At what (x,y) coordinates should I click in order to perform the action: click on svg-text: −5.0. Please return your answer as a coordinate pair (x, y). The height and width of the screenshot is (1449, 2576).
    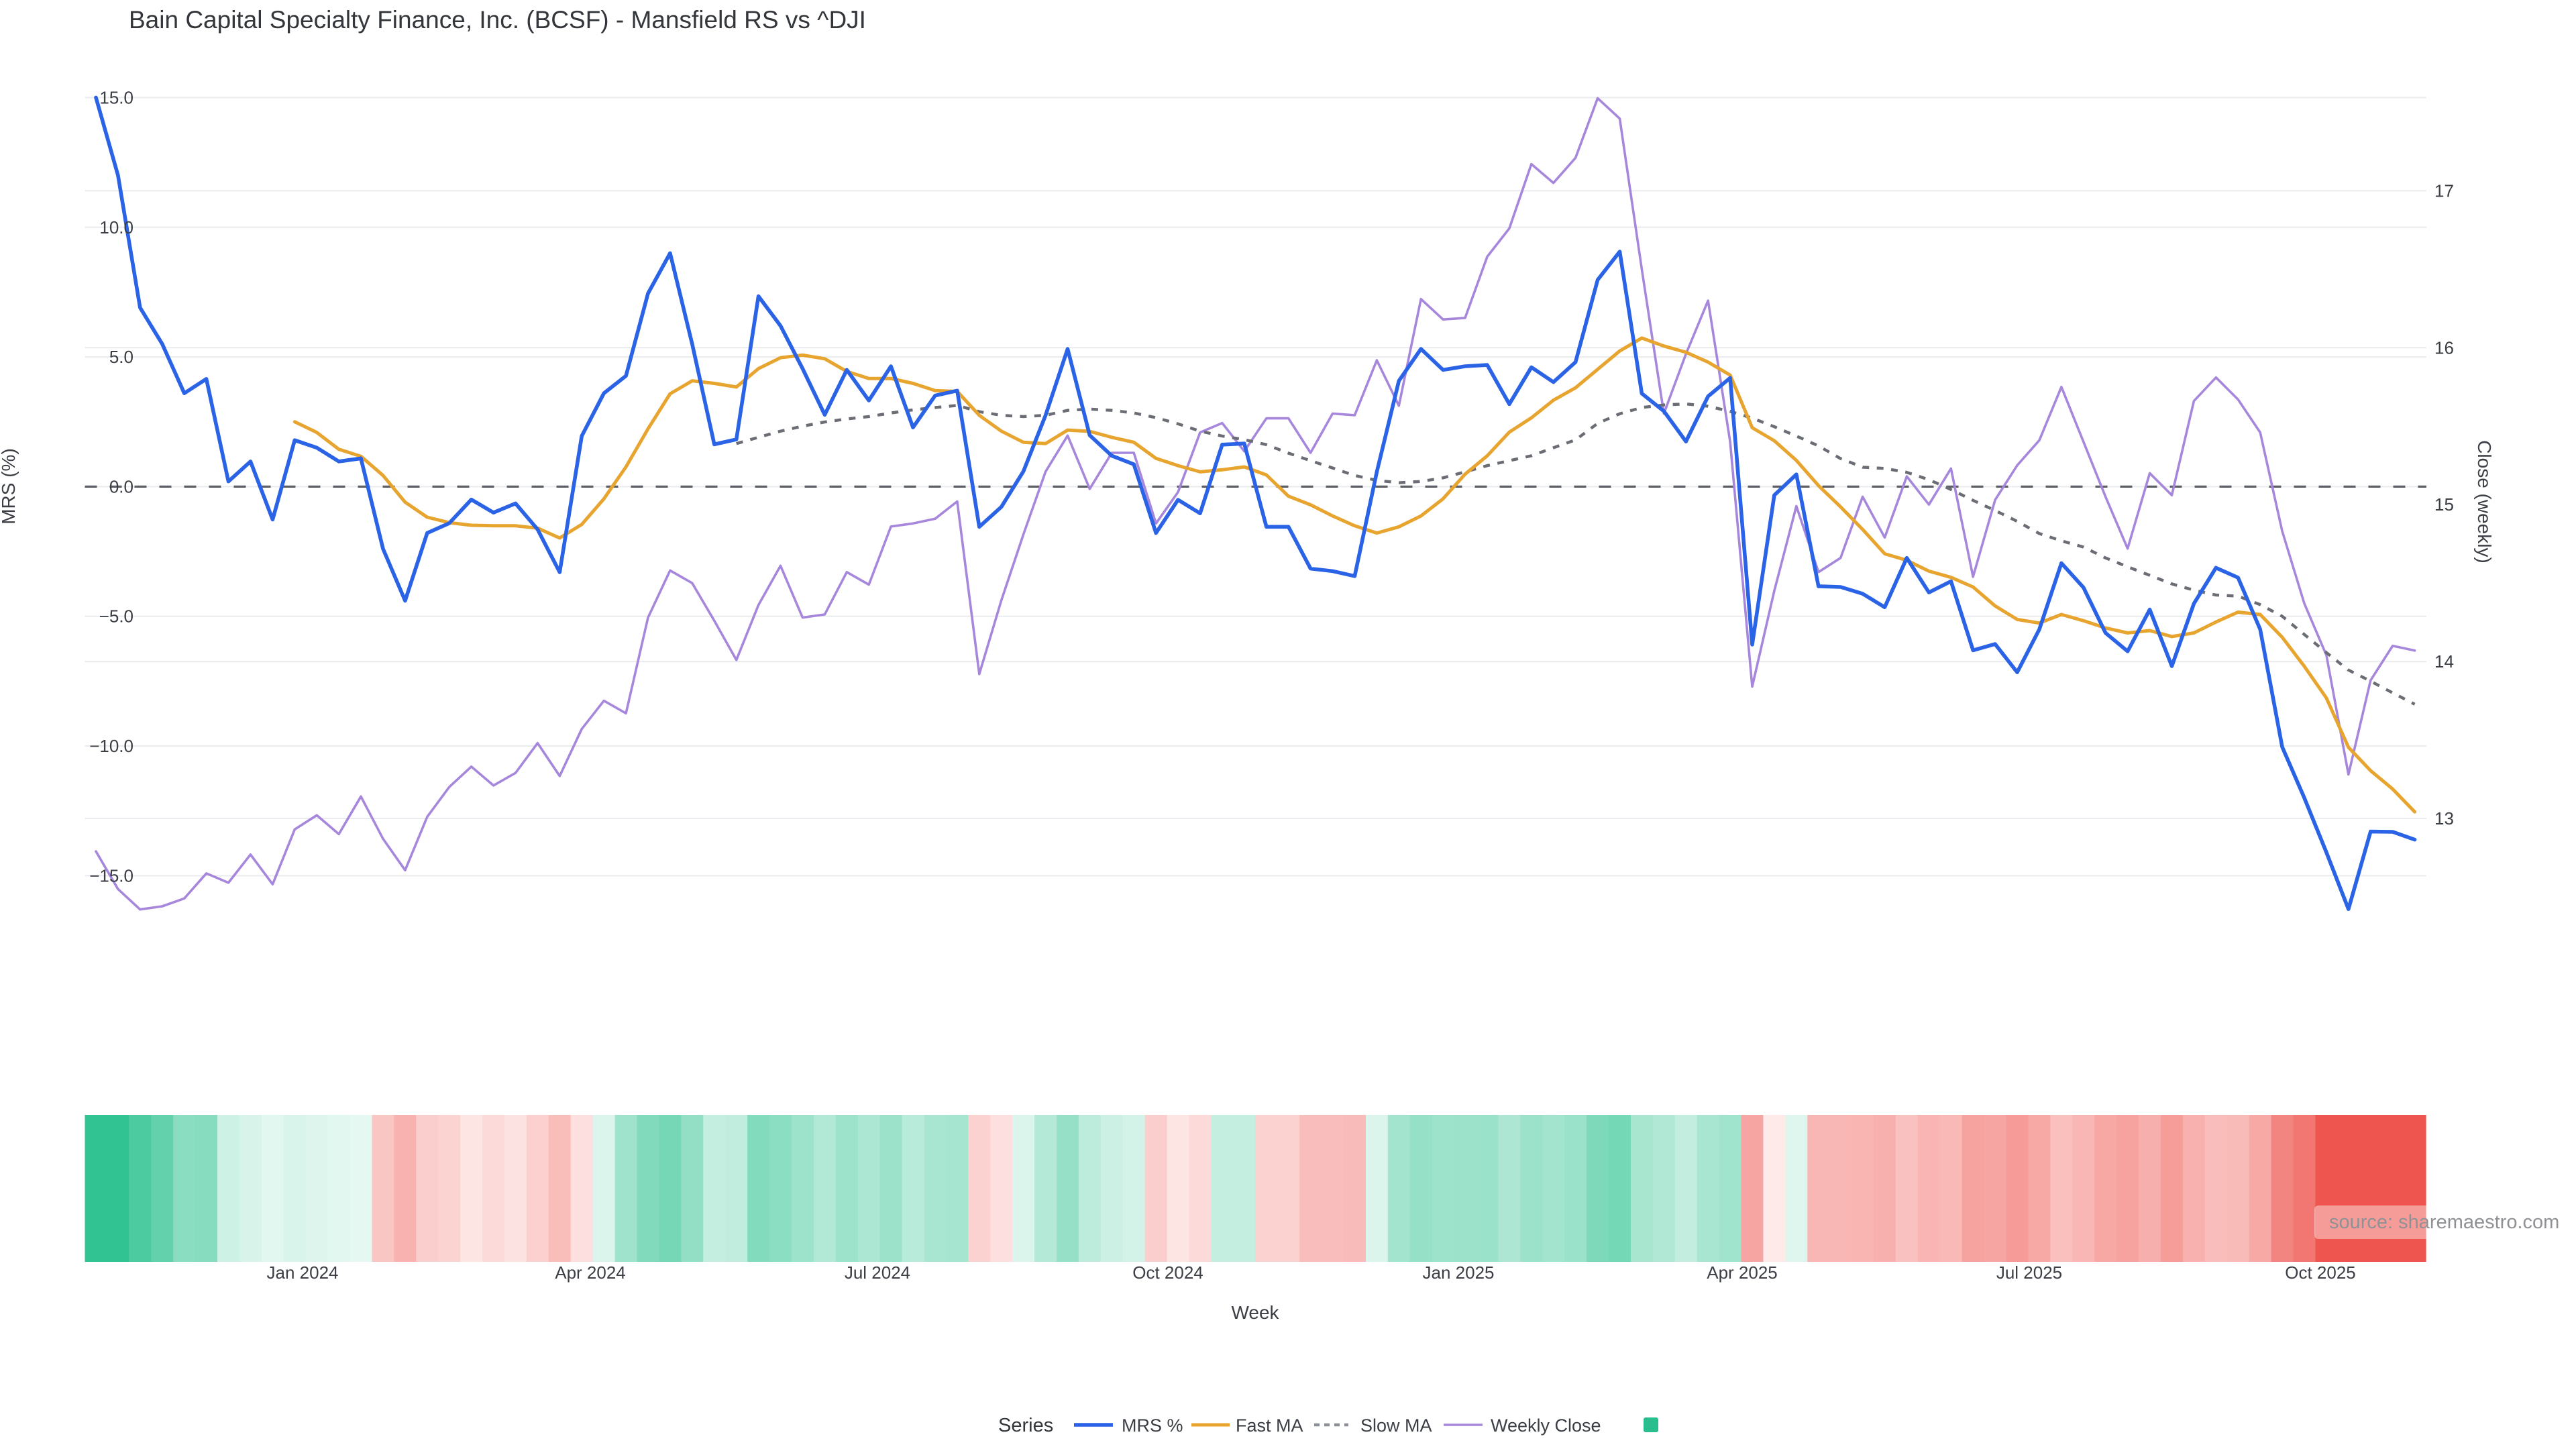
    Looking at the image, I should click on (116, 616).